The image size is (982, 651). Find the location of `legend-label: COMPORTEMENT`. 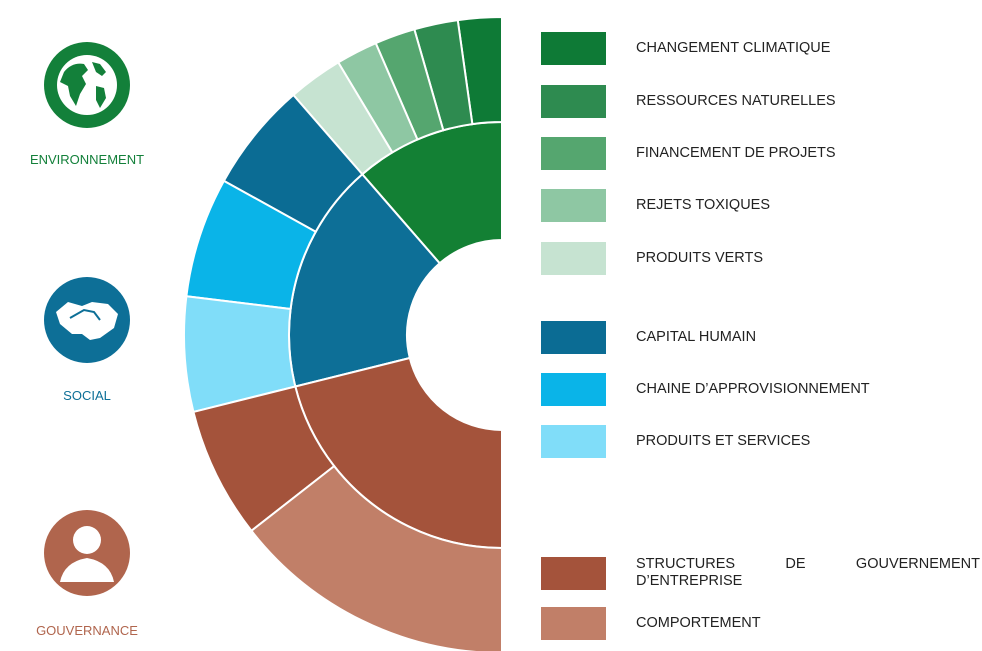

legend-label: COMPORTEMENT is located at coordinates (698, 623).